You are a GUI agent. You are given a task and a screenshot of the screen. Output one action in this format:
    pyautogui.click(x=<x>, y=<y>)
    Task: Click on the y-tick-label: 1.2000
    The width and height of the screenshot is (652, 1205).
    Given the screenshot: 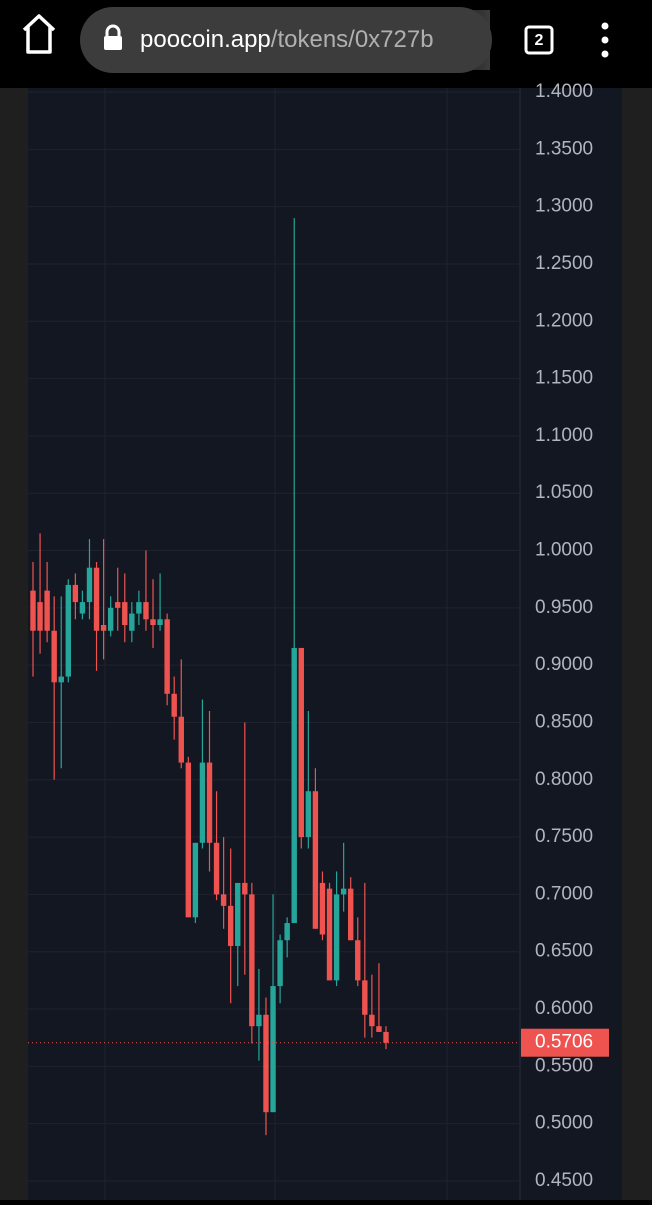 What is the action you would take?
    pyautogui.click(x=564, y=320)
    